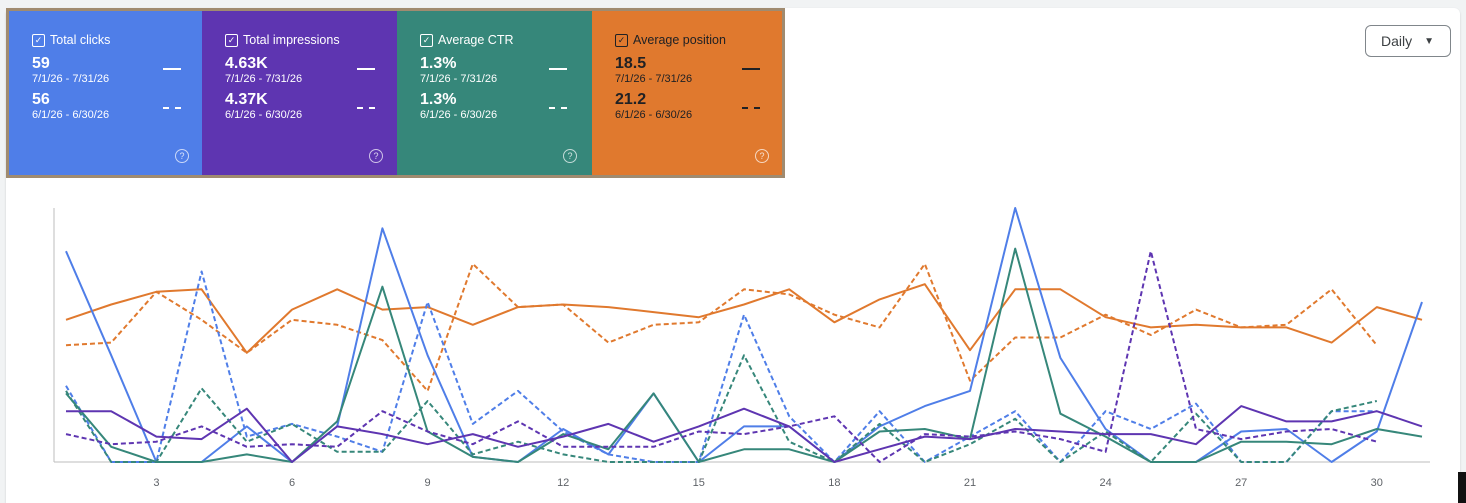 The height and width of the screenshot is (503, 1466). Describe the element at coordinates (563, 483) in the screenshot. I see `x-tick-label: 12` at that location.